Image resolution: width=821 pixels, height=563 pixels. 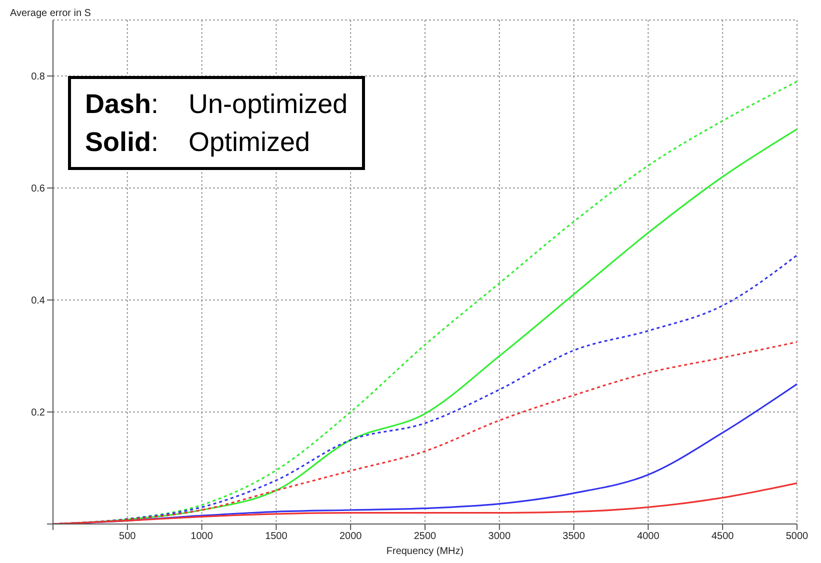 What do you see at coordinates (797, 536) in the screenshot?
I see `x-tick-label: 5000` at bounding box center [797, 536].